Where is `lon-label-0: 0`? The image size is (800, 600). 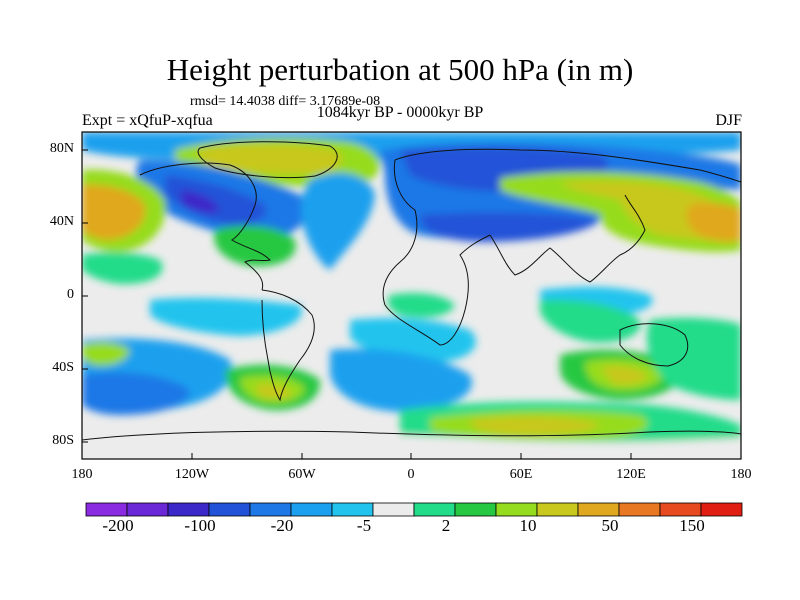 lon-label-0: 0 is located at coordinates (411, 474).